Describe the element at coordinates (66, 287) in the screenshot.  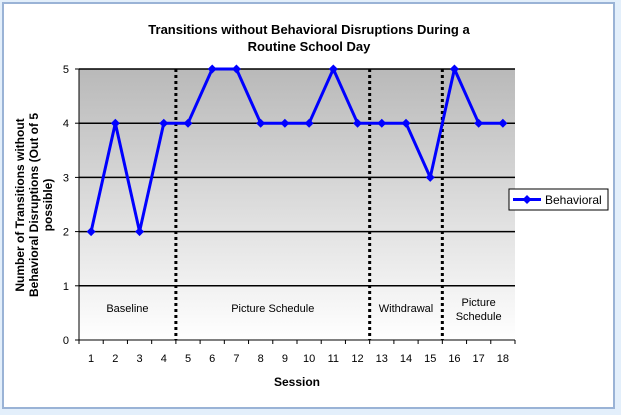
I see `y-tick-label: 1` at that location.